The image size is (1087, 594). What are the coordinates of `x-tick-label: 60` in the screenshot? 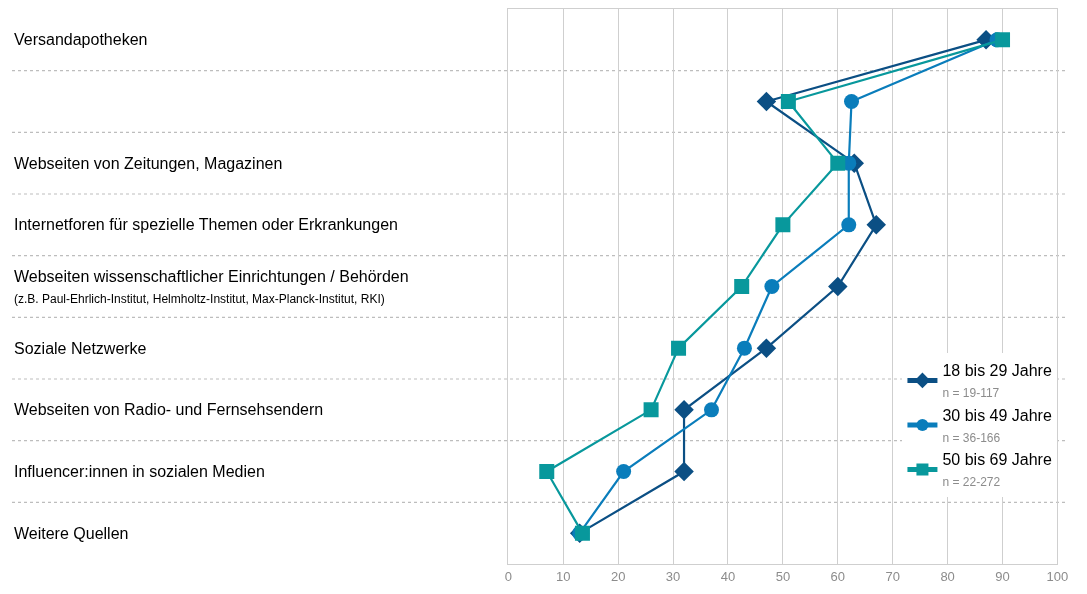 It's located at (838, 576).